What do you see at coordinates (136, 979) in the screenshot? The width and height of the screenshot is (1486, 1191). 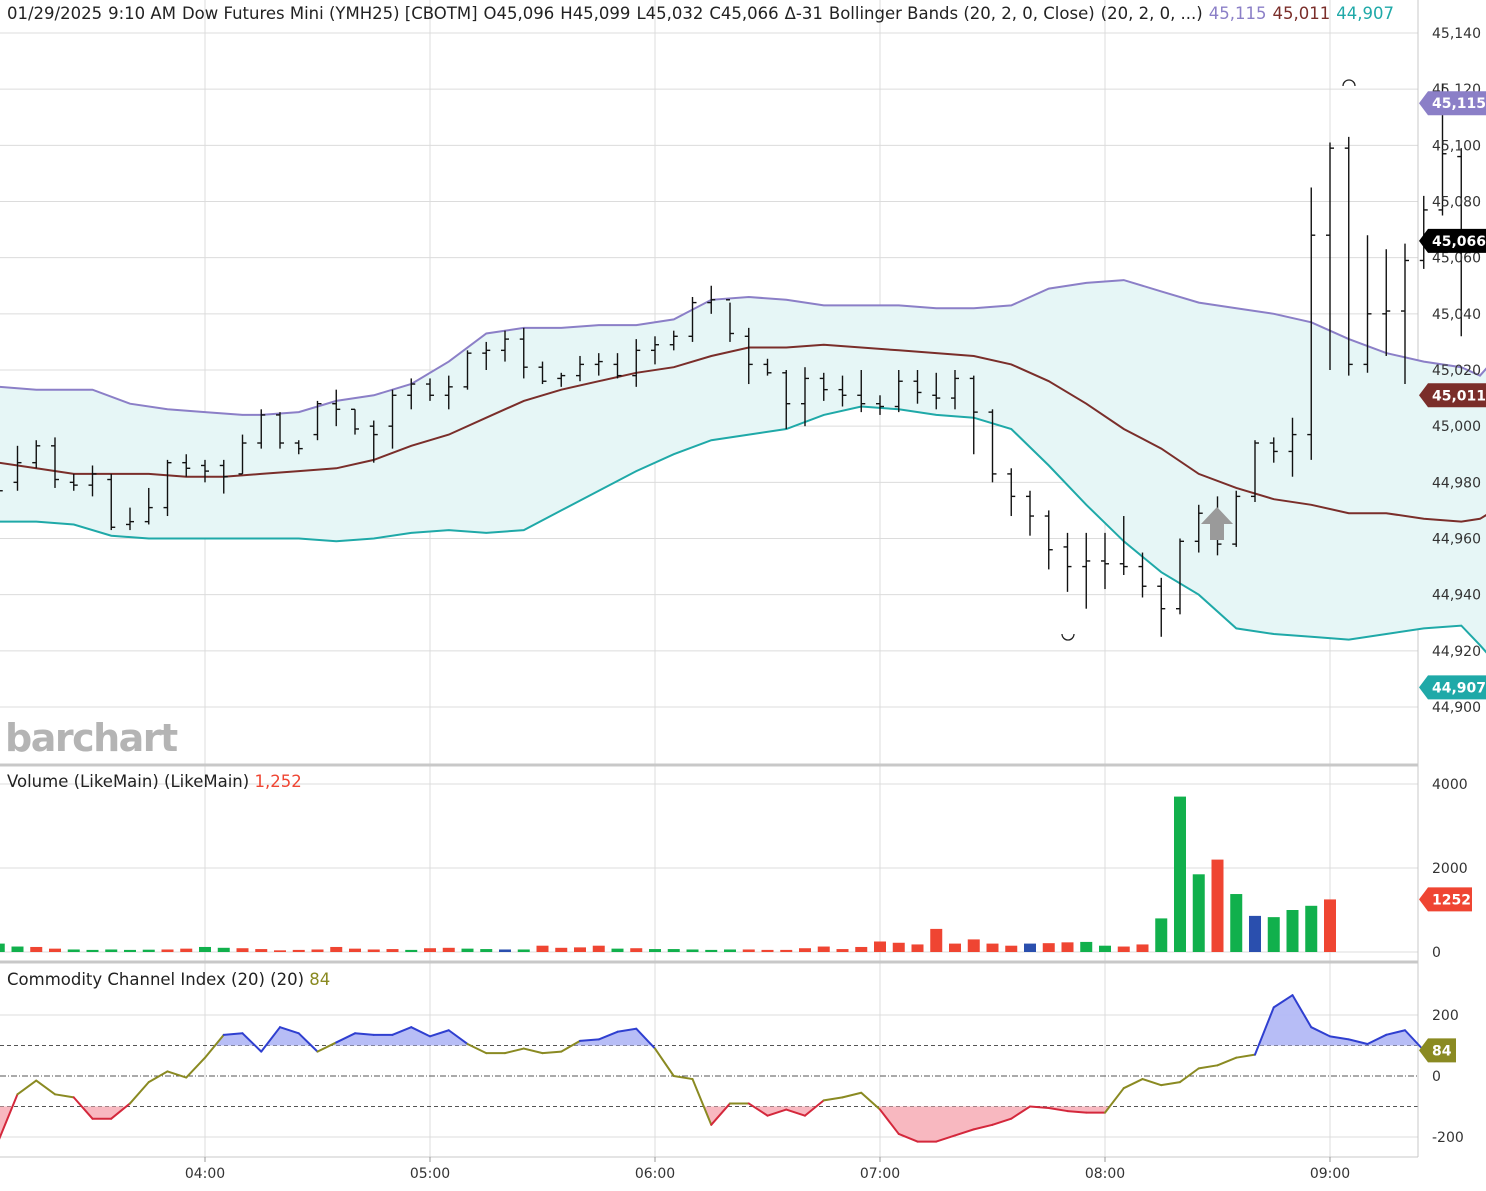 I see `cci-title: Commodity Channel Index (20)` at bounding box center [136, 979].